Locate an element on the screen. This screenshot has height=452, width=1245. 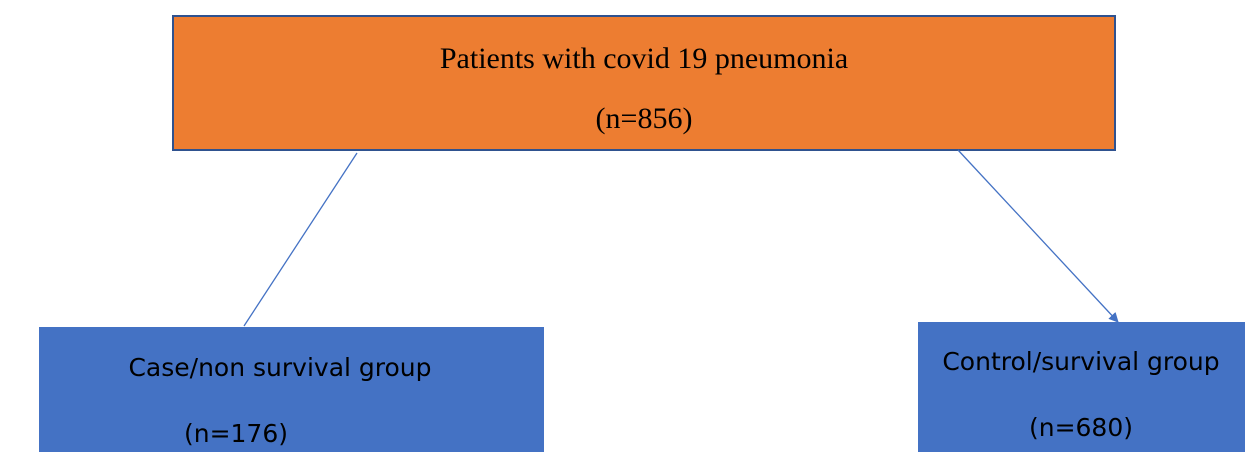
control-count: (n=680) is located at coordinates (1081, 427).